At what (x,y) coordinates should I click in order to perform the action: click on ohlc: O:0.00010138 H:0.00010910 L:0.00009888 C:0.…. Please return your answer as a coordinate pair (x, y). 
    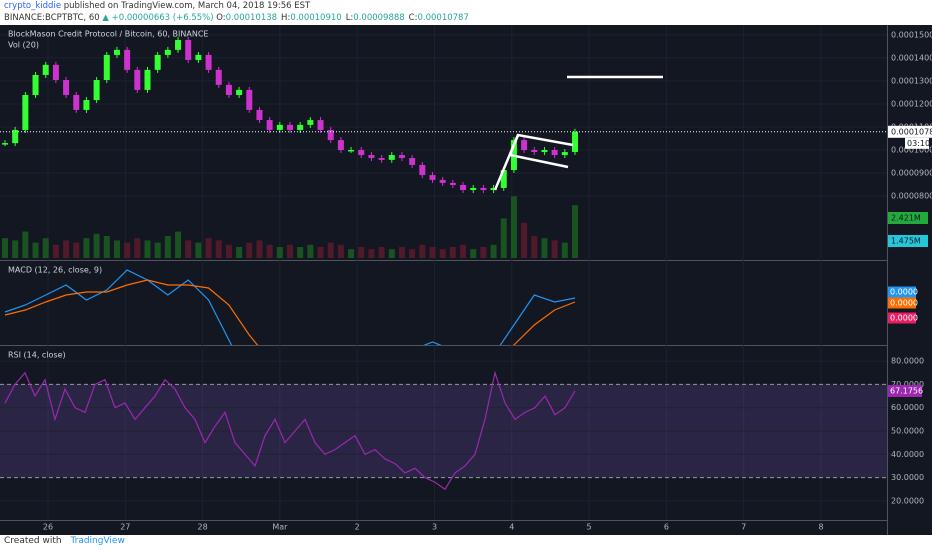
    Looking at the image, I should click on (344, 18).